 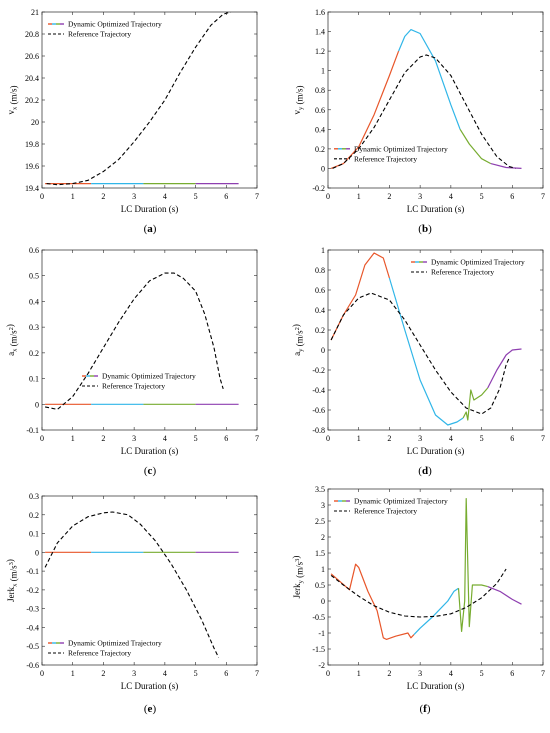 I want to click on y-tick-label: -0.4, so click(x=318, y=390).